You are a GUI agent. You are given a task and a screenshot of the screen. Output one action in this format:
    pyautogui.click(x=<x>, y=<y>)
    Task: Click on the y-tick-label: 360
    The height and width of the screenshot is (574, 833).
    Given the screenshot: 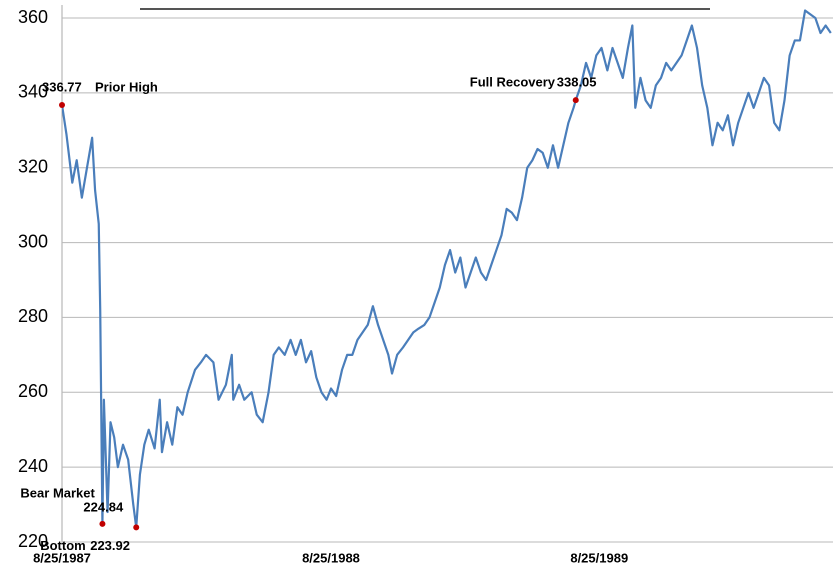 What is the action you would take?
    pyautogui.click(x=33, y=17)
    